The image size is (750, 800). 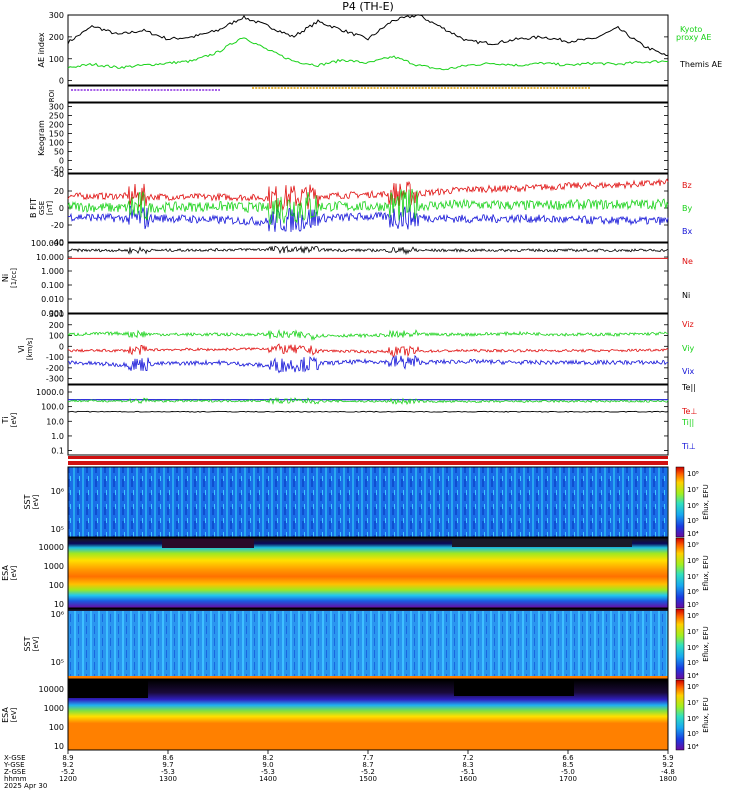 I want to click on legend-bz: Bz, so click(x=687, y=185).